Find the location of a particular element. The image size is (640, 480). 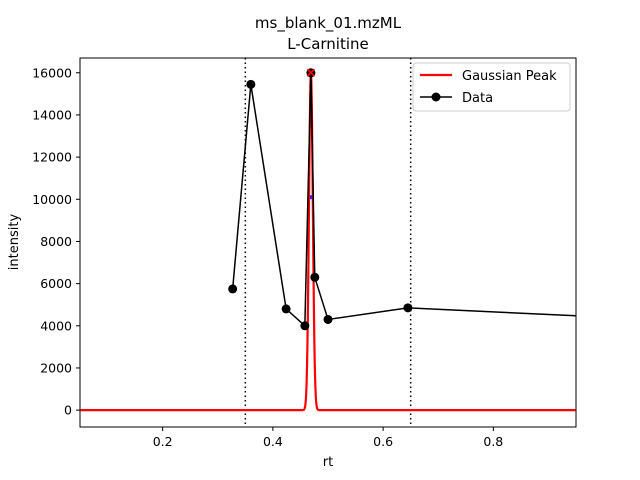

y-tick-label-8: 16000 is located at coordinates (52, 72).